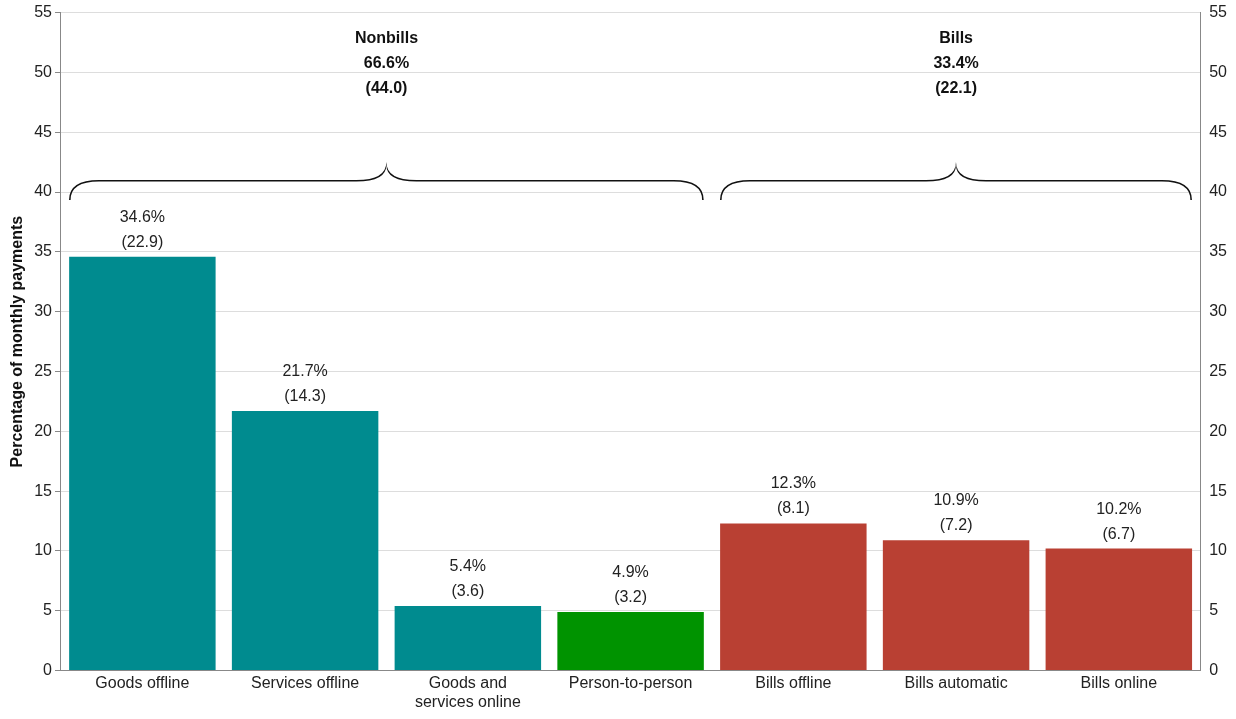 The image size is (1236, 719). What do you see at coordinates (467, 691) in the screenshot?
I see `x-tick-label: Goods and services online` at bounding box center [467, 691].